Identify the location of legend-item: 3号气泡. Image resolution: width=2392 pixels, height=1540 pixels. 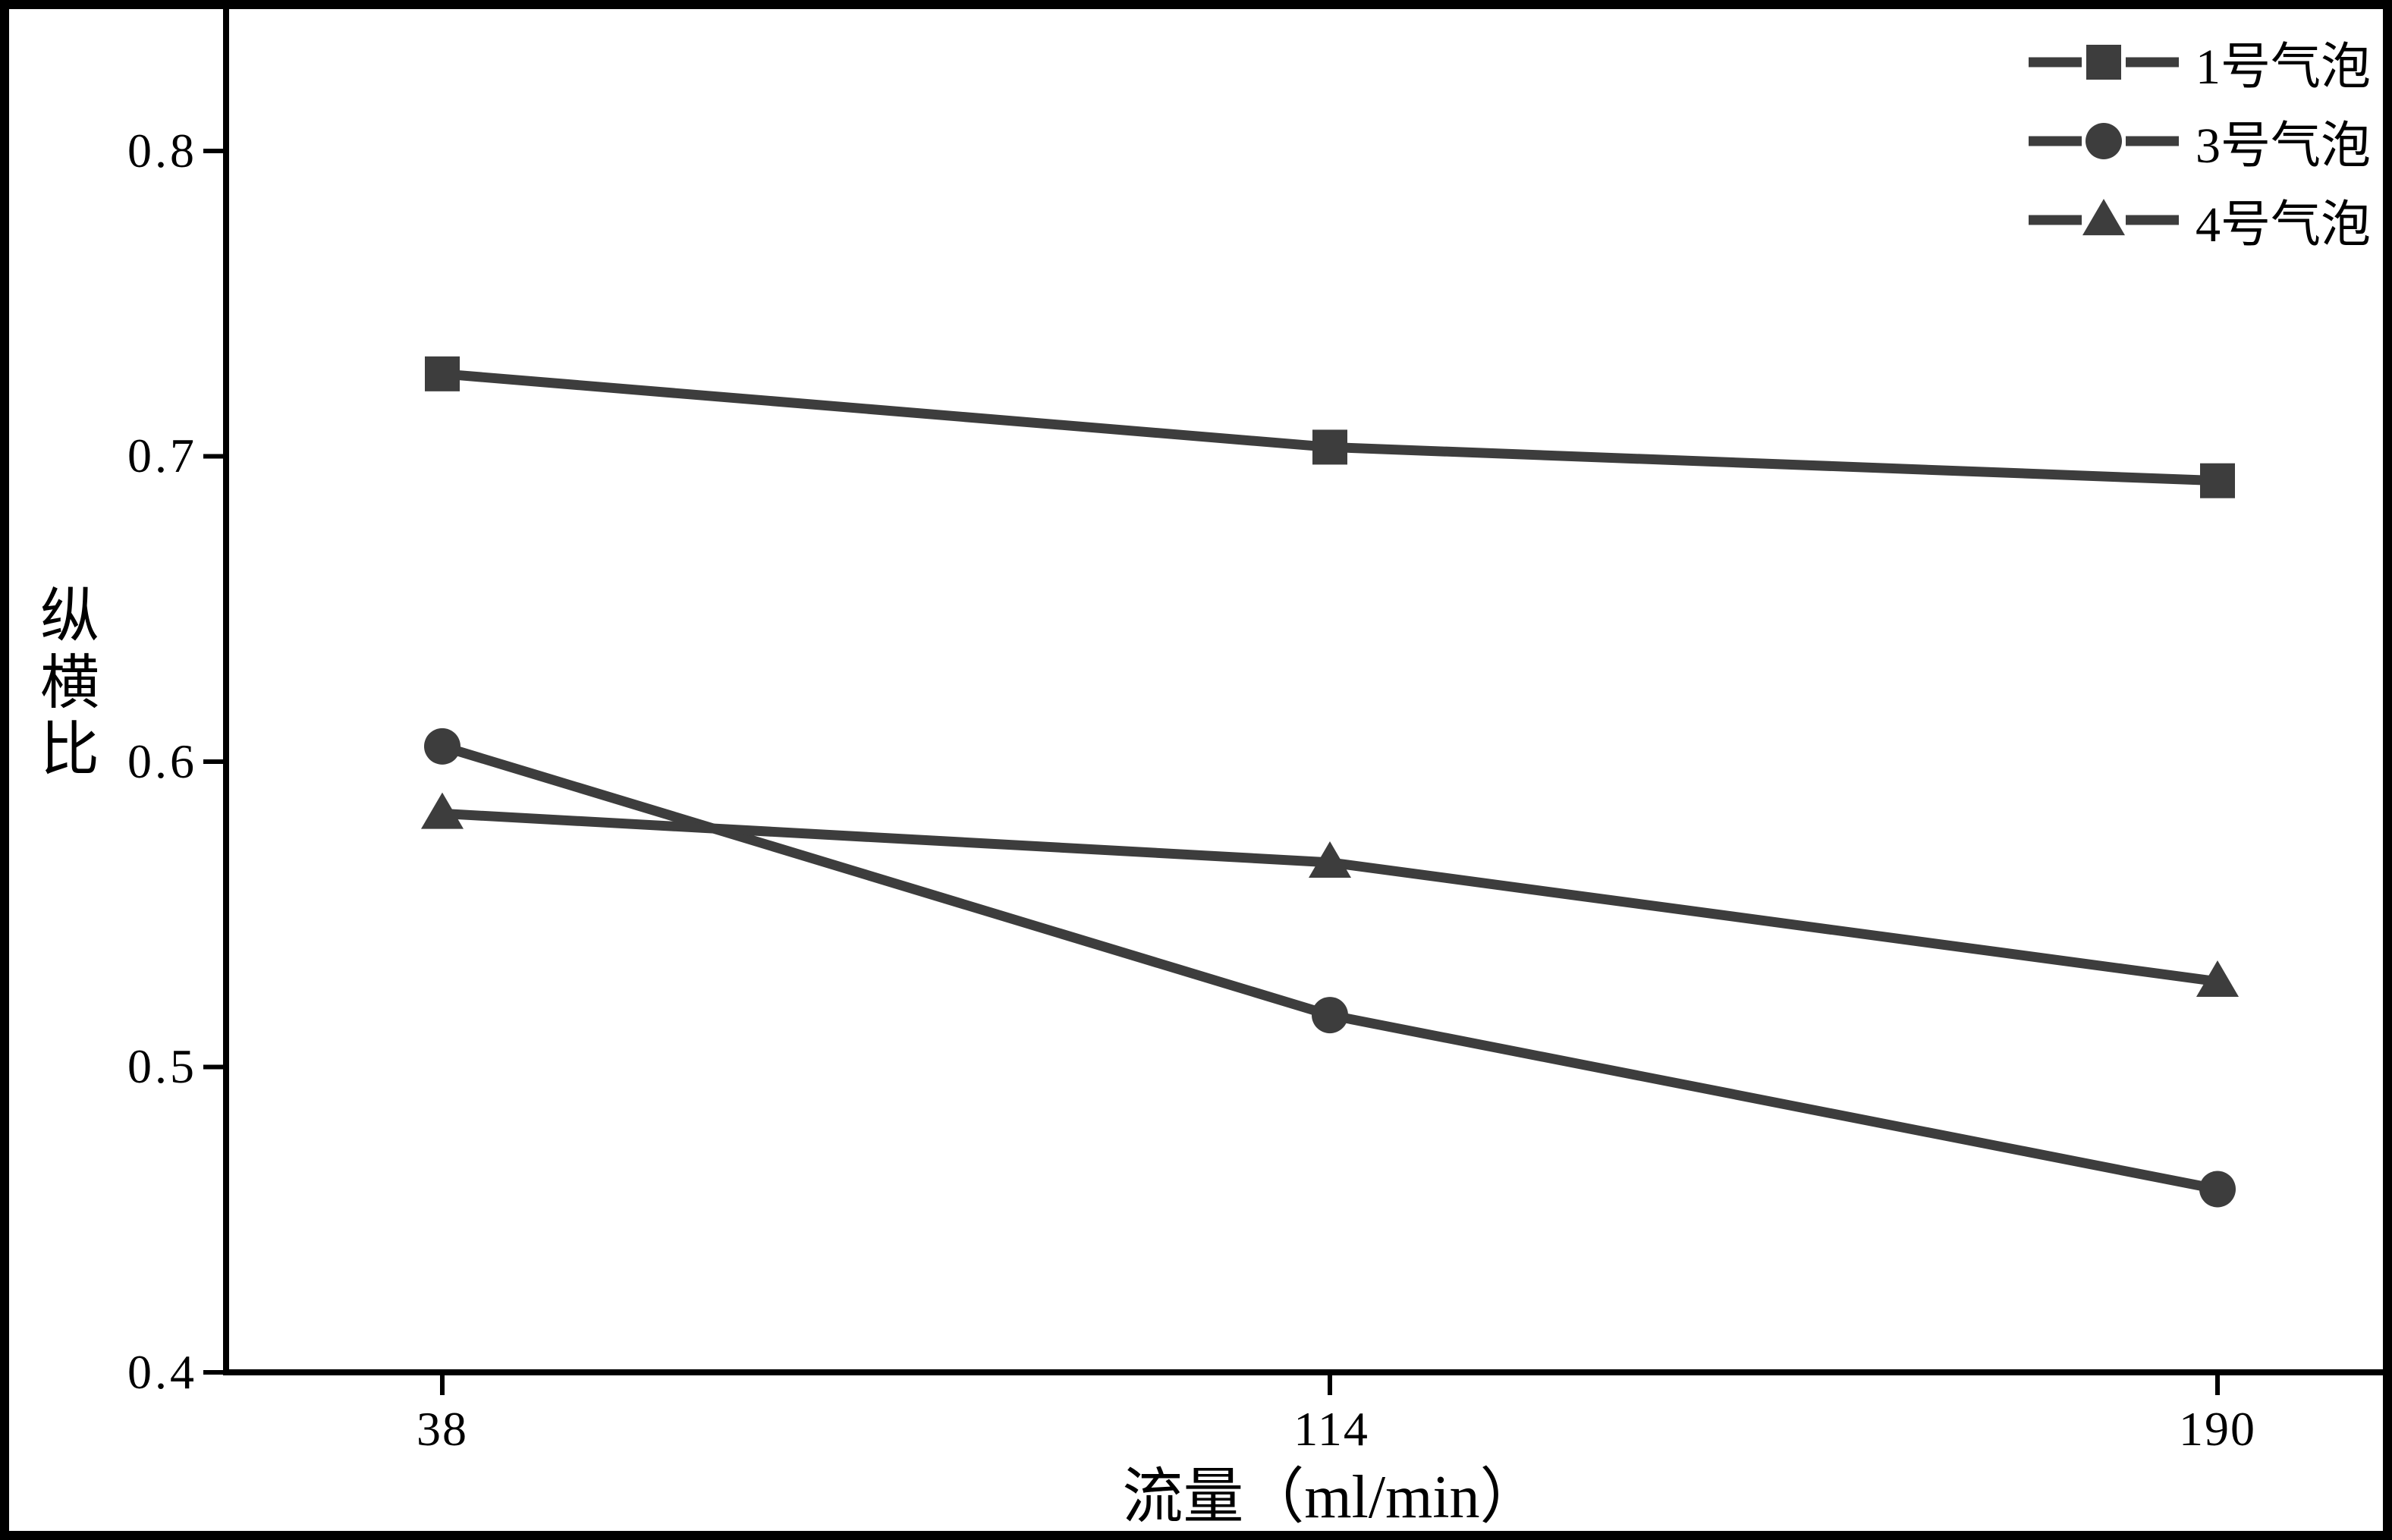
(2197, 141).